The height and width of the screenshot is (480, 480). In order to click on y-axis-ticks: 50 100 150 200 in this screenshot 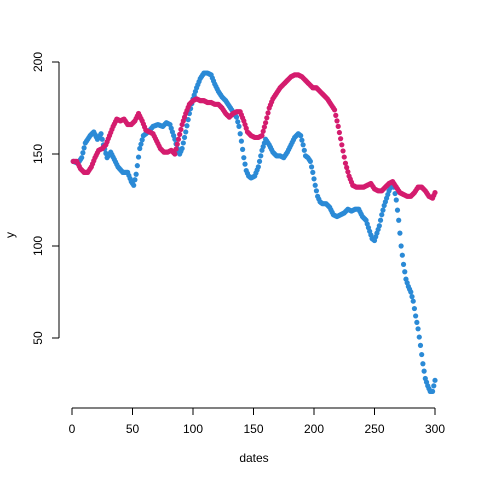, I will do `click(45, 198)`.